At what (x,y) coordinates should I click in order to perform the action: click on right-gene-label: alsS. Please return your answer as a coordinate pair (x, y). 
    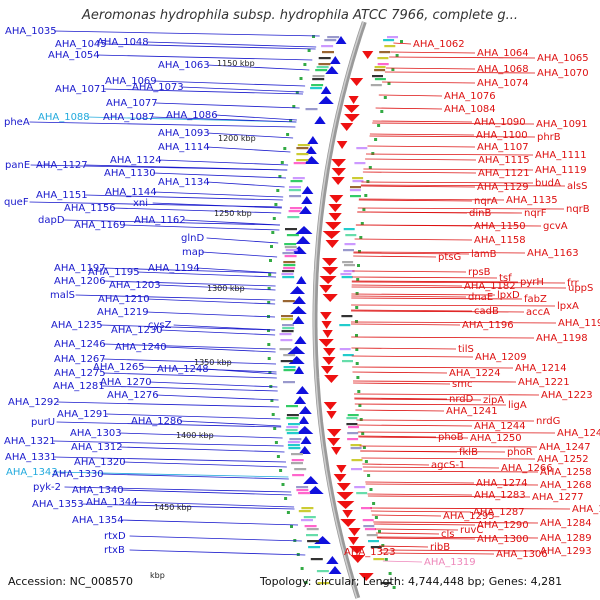
    Looking at the image, I should click on (577, 186).